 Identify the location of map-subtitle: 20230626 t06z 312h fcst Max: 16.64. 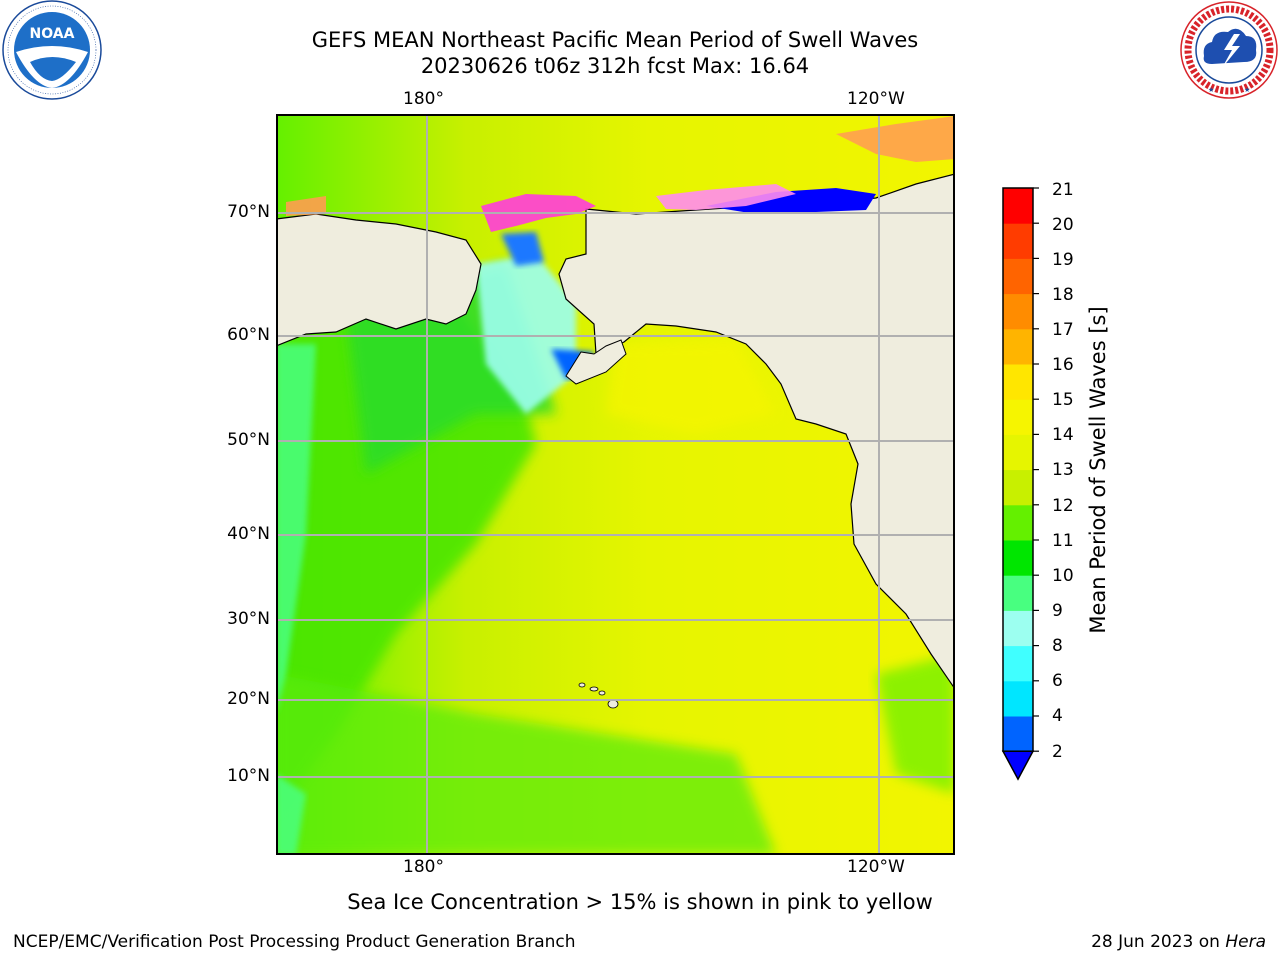
(615, 66).